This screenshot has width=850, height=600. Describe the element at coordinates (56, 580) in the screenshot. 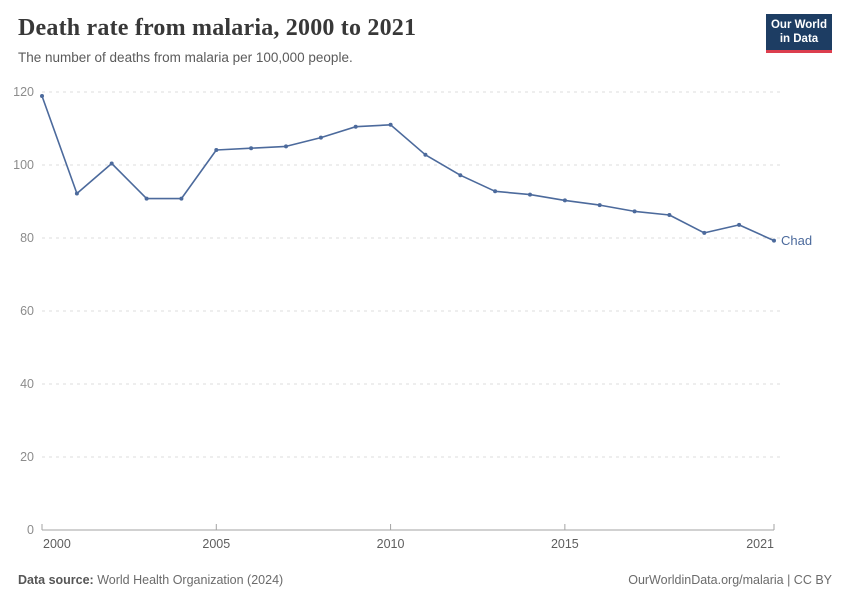

I see `data-source-label: Data source:` at that location.